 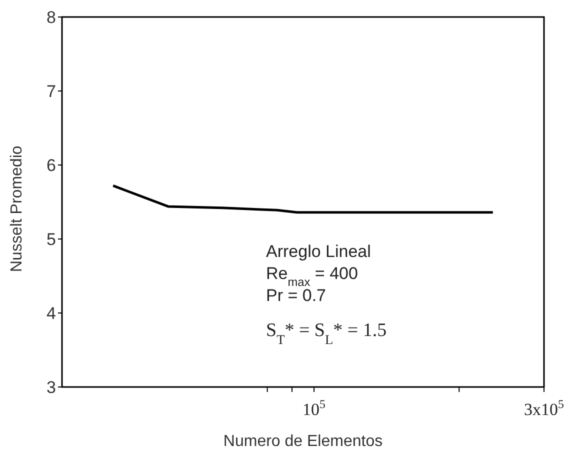 I want to click on annotation: Re$_{max}$ = 400, so click(x=312, y=276).